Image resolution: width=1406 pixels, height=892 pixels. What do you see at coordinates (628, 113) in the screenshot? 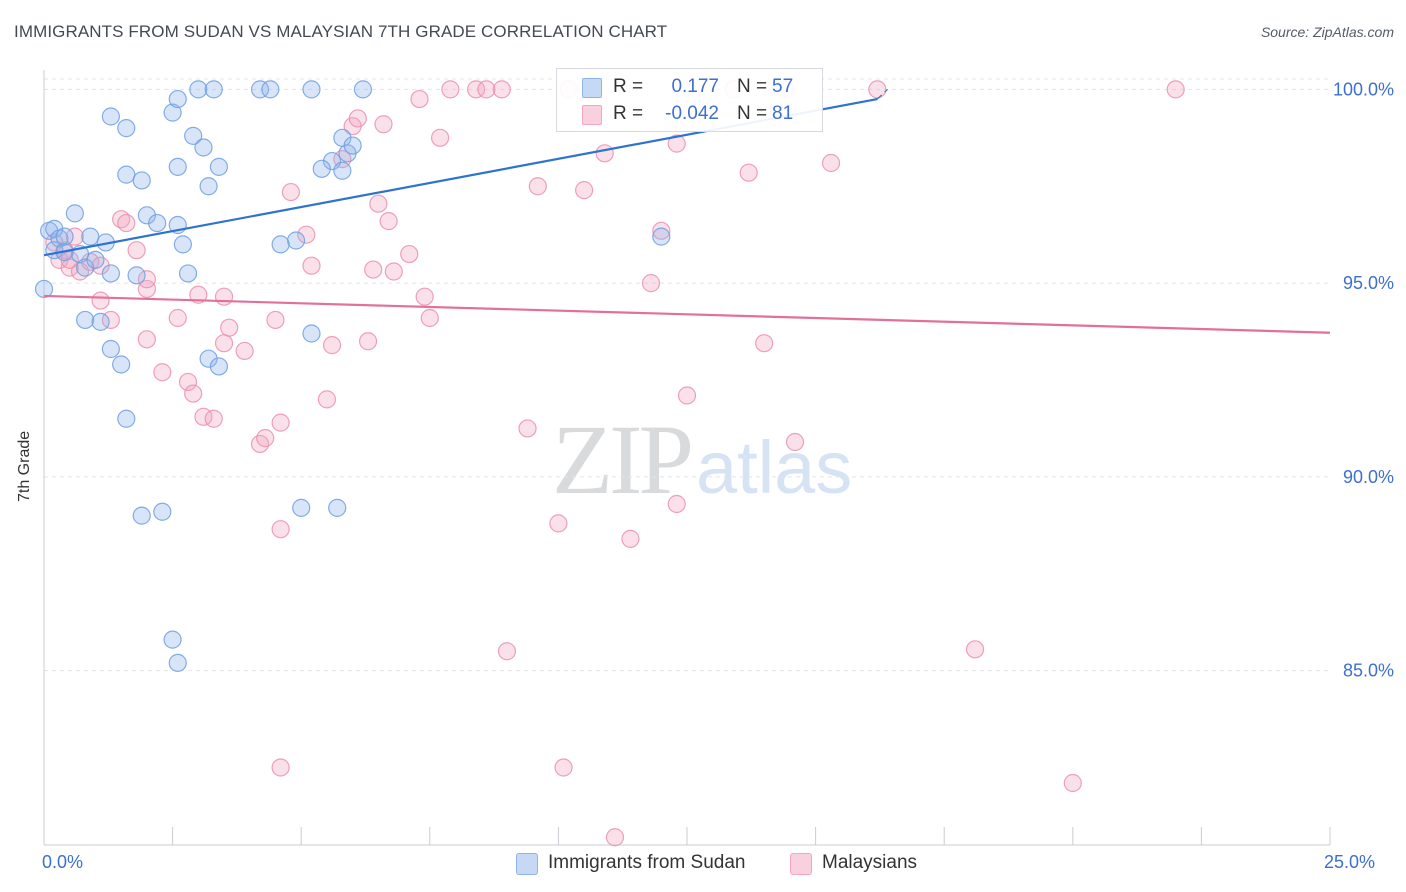
I see `legend-r-label: R =` at bounding box center [628, 113].